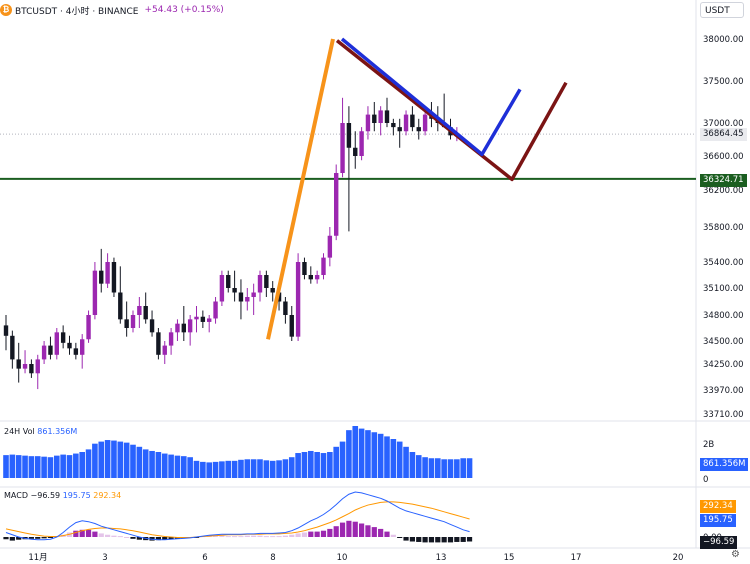 The height and width of the screenshot is (564, 750). Describe the element at coordinates (735, 554) in the screenshot. I see `gear-icon: ⚙` at that location.